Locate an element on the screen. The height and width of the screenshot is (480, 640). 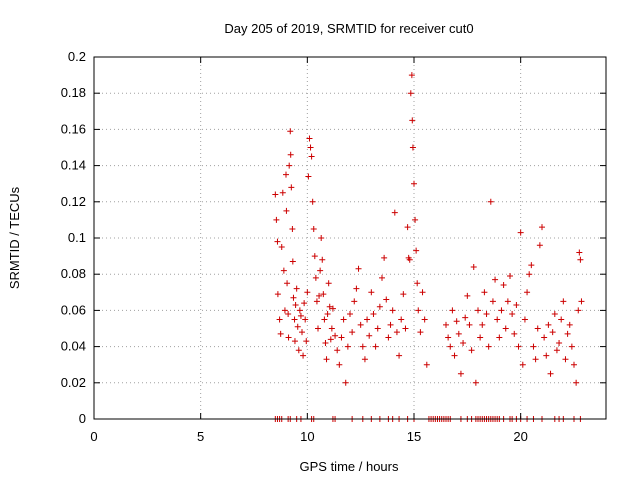
x-axis-label: GPS time / hours is located at coordinates (349, 466).